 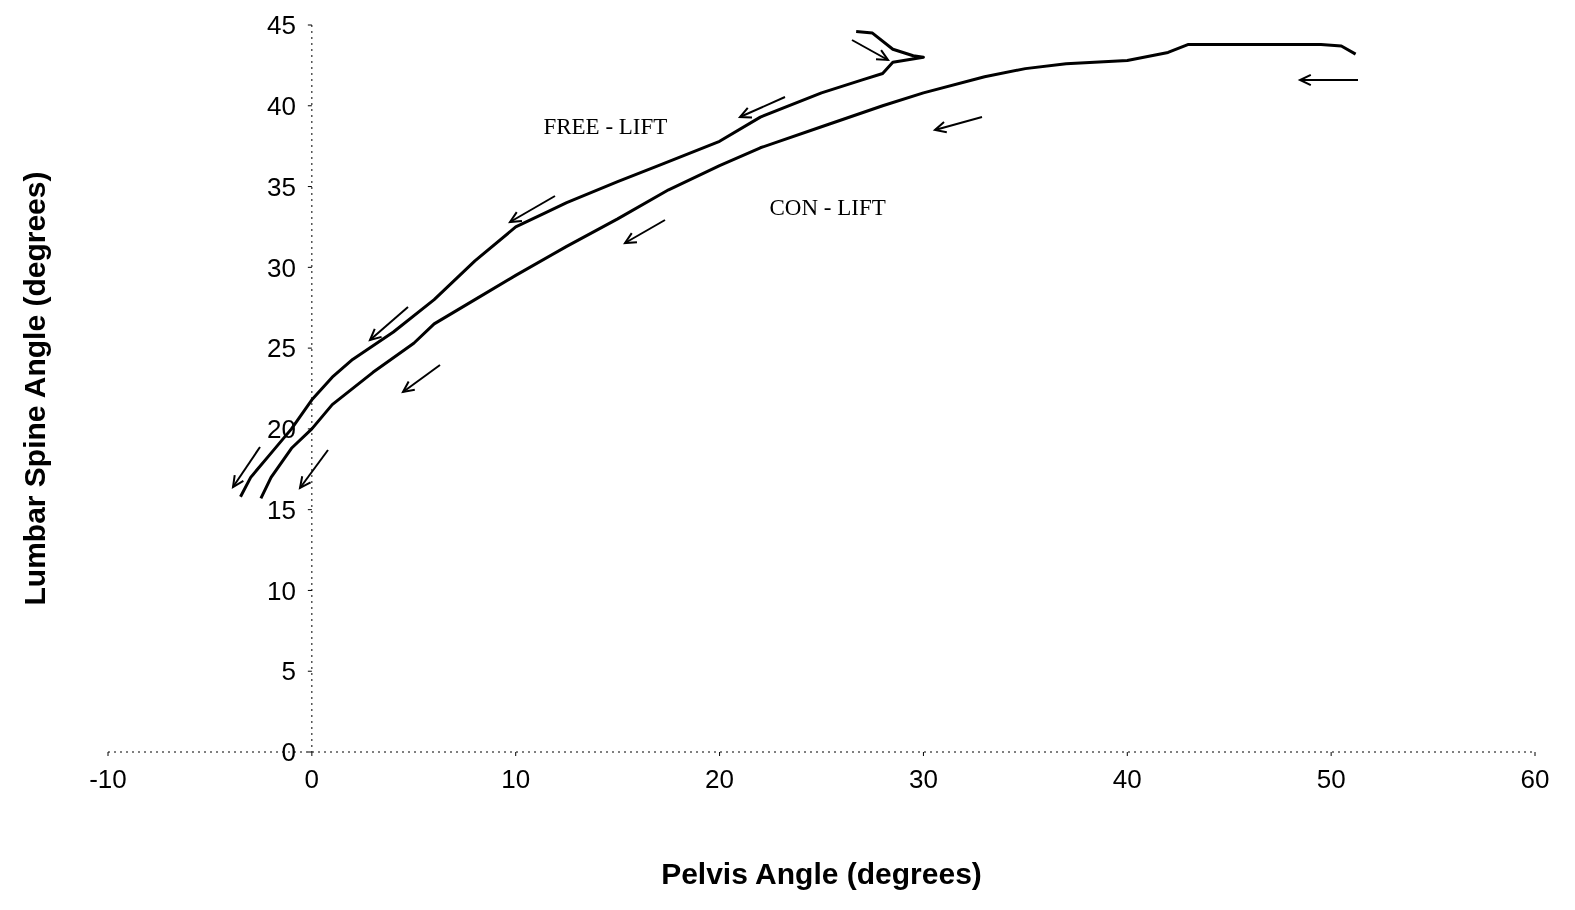 I want to click on series-label: FREE - LIFT, so click(x=605, y=126).